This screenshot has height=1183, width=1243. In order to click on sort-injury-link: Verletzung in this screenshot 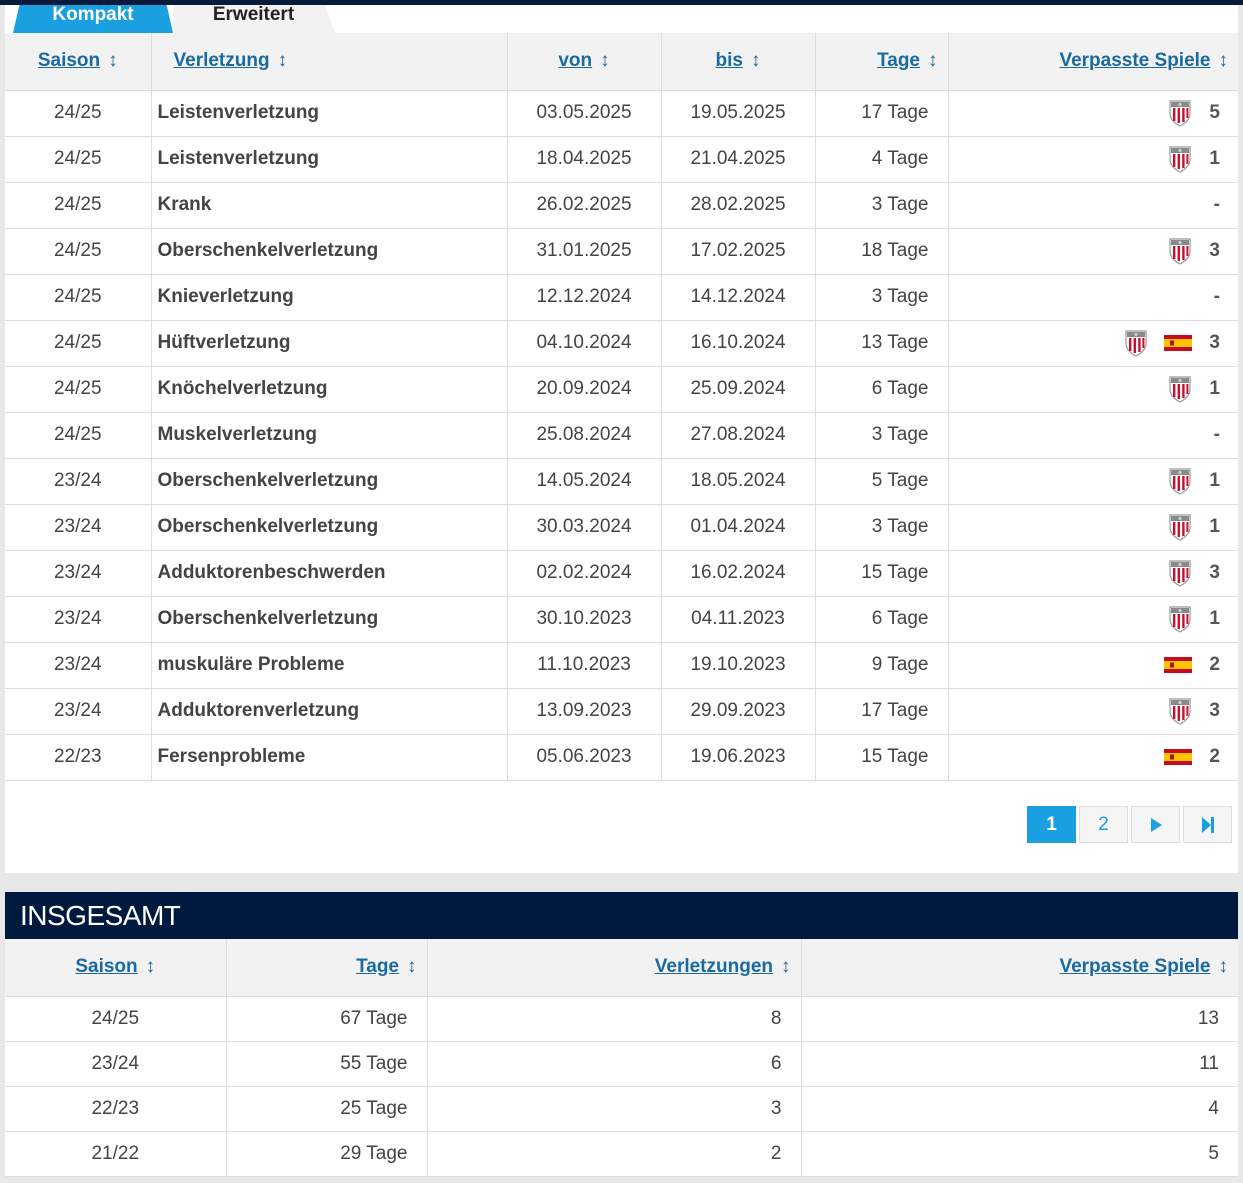, I will do `click(221, 61)`.